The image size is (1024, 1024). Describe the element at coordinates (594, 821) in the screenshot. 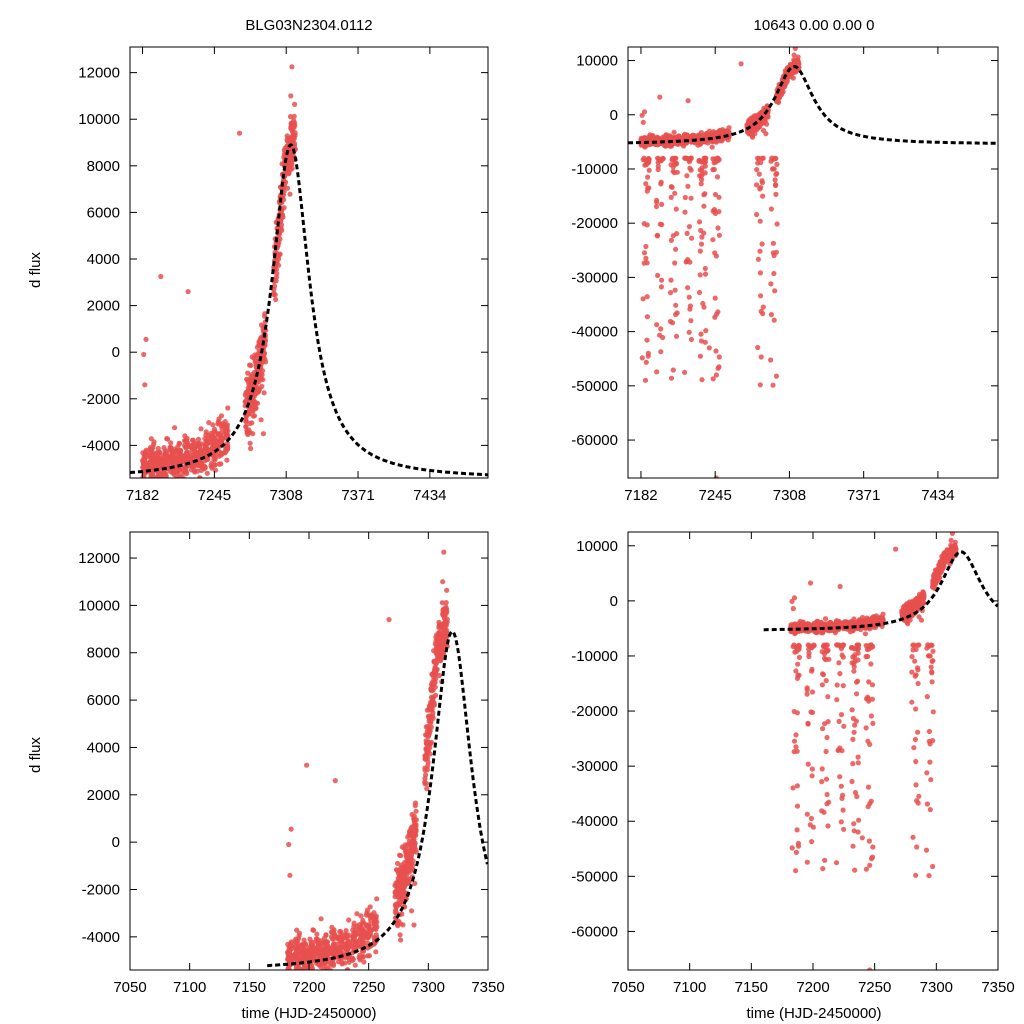

I see `y-tick-label: -40000` at that location.